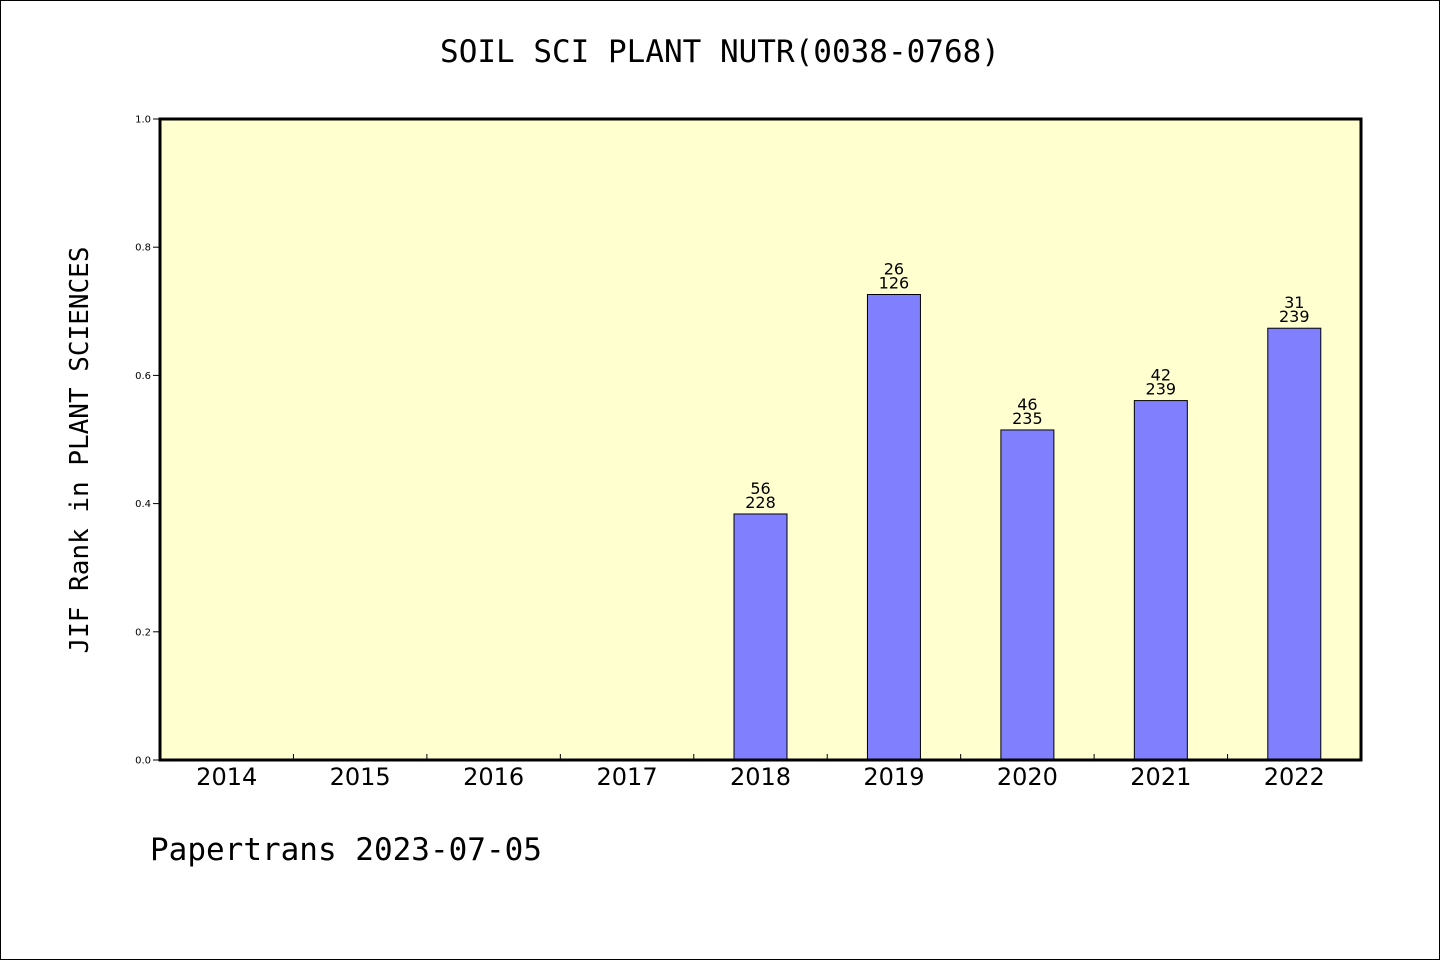 This screenshot has height=960, width=1440. What do you see at coordinates (1294, 777) in the screenshot?
I see `x-tick-label: 2022` at bounding box center [1294, 777].